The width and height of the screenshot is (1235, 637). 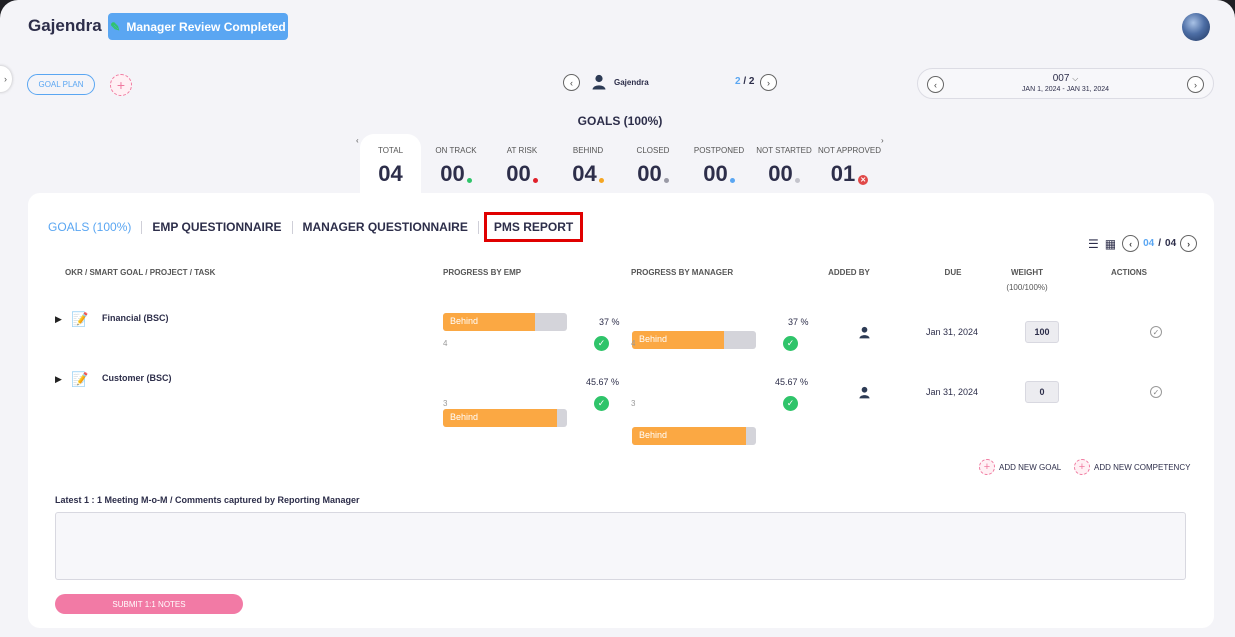 What do you see at coordinates (571, 82) in the screenshot?
I see `prev-employee-button: ‹` at bounding box center [571, 82].